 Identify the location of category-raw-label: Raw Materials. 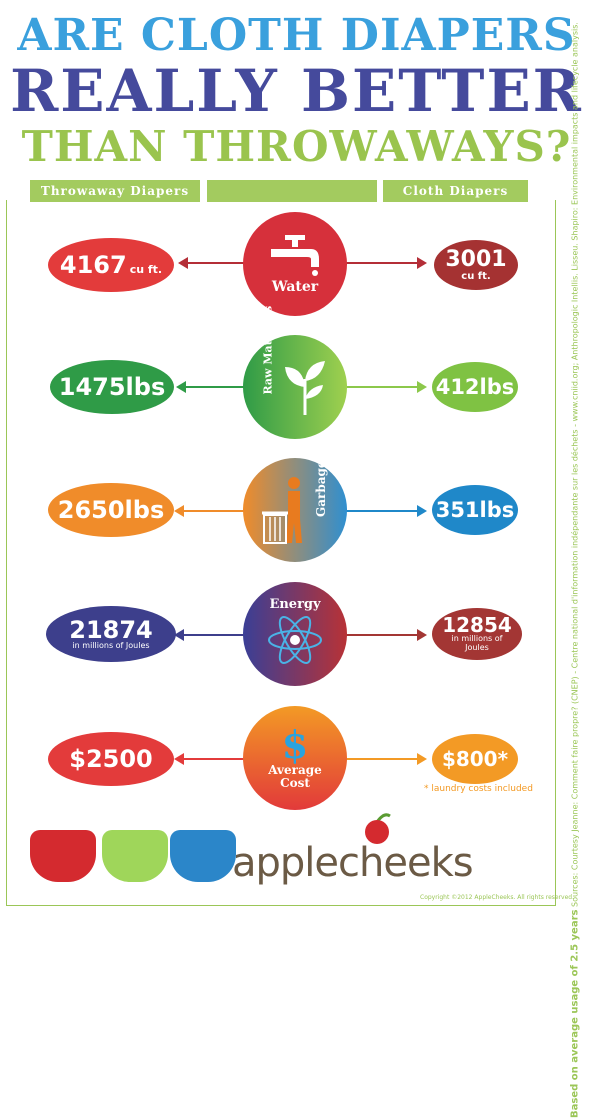
(268, 349).